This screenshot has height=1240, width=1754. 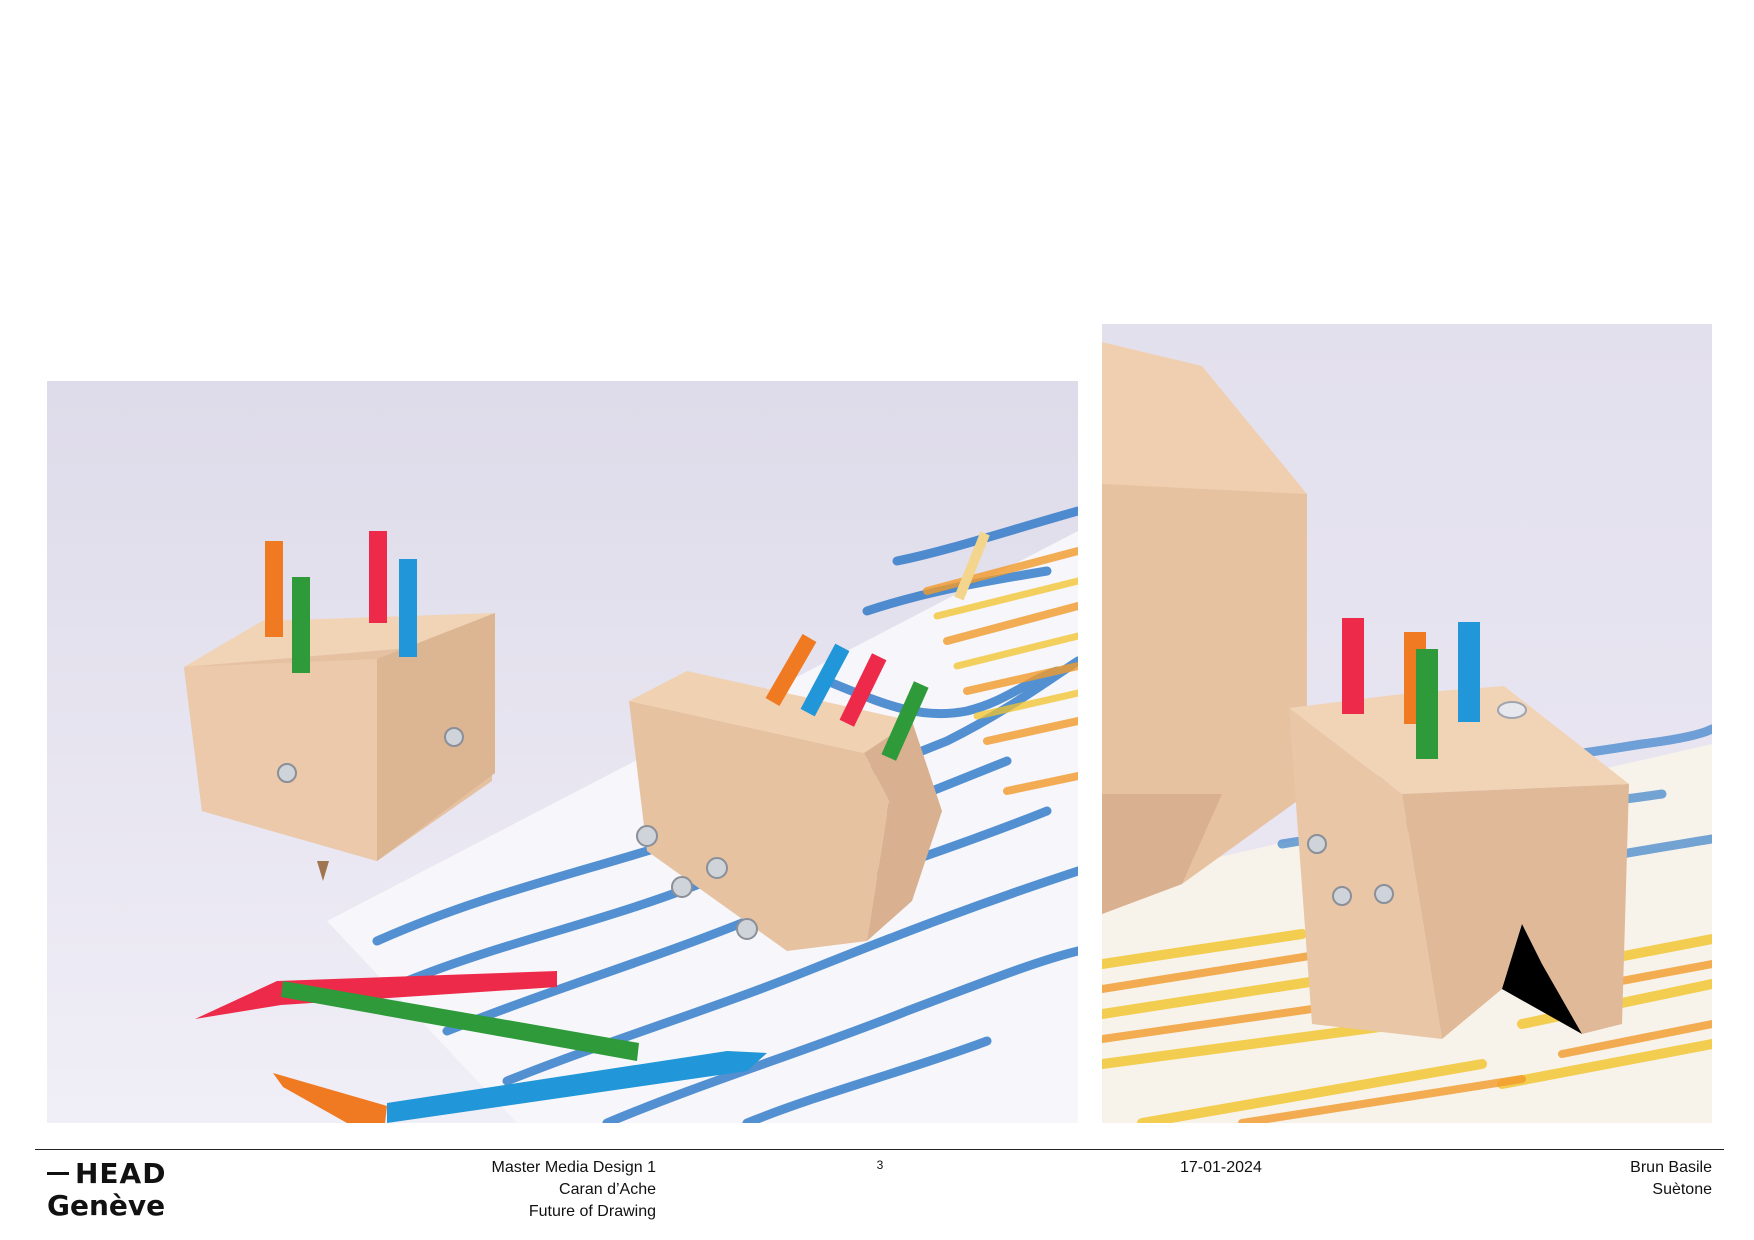 I want to click on document-date: 17-01-2024, so click(x=1221, y=1167).